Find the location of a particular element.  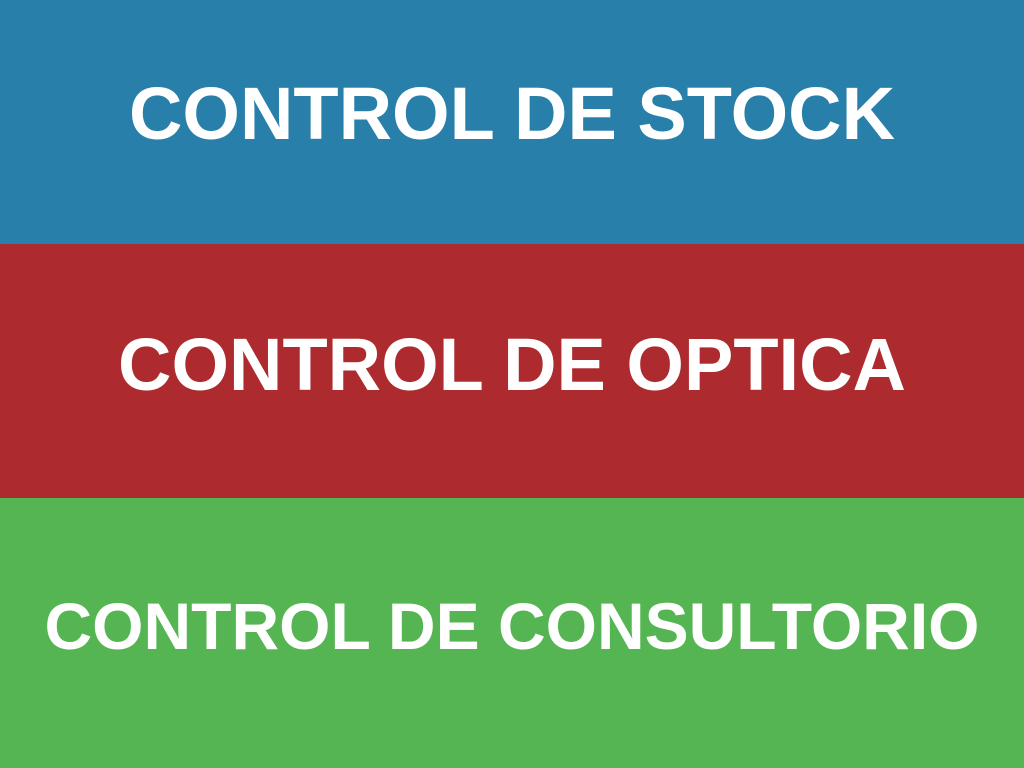

control-stock-label: CONTROL DE STOCK is located at coordinates (512, 113).